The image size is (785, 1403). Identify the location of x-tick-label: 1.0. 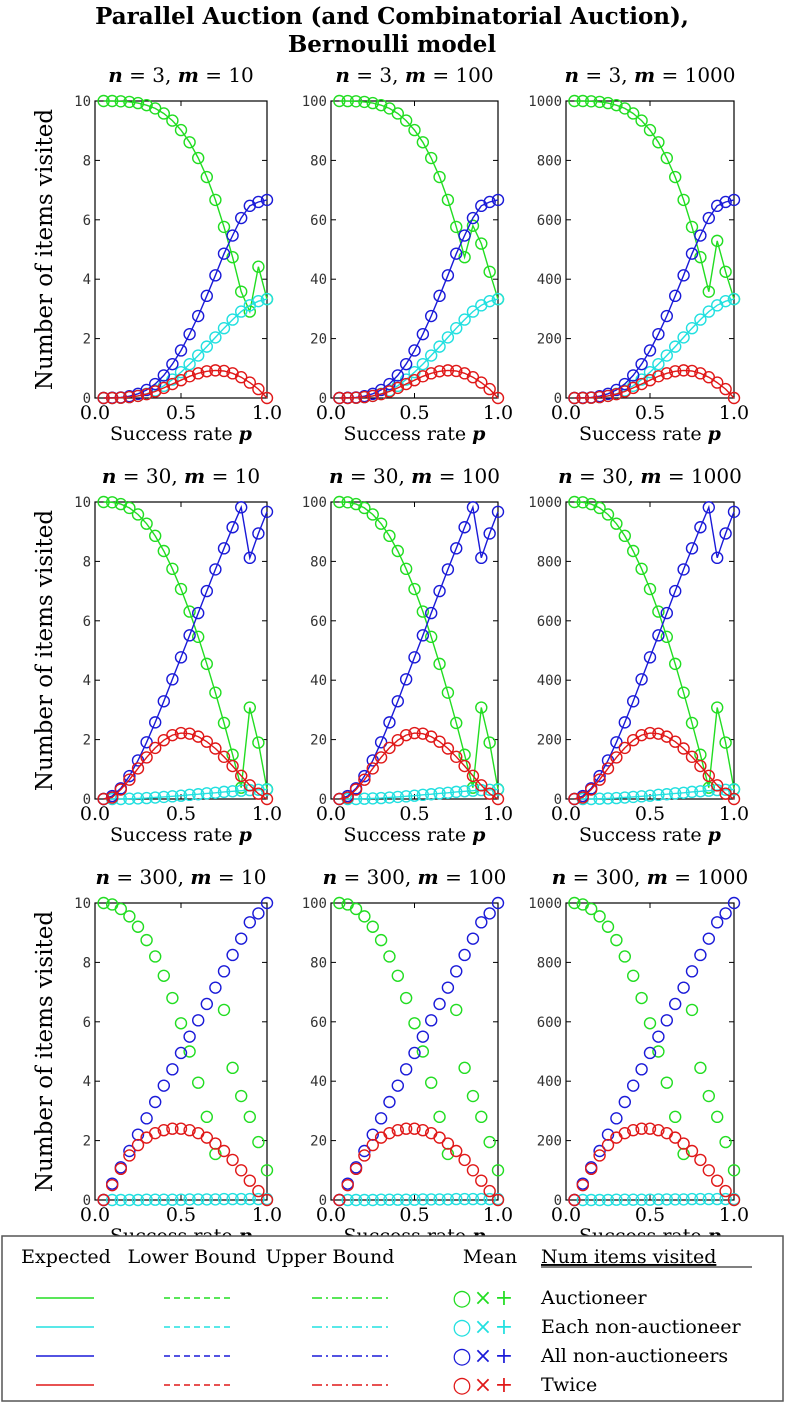
(734, 1215).